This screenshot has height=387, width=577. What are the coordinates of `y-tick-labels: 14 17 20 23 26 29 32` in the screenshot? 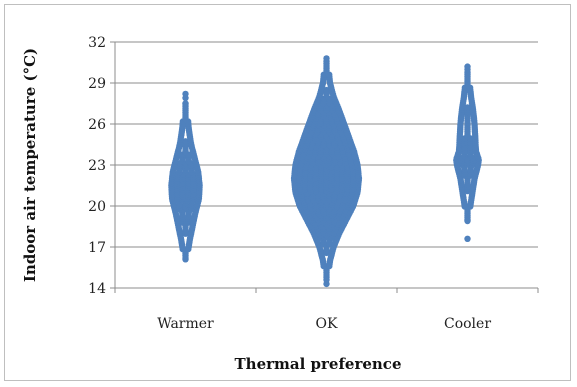 It's located at (101, 166).